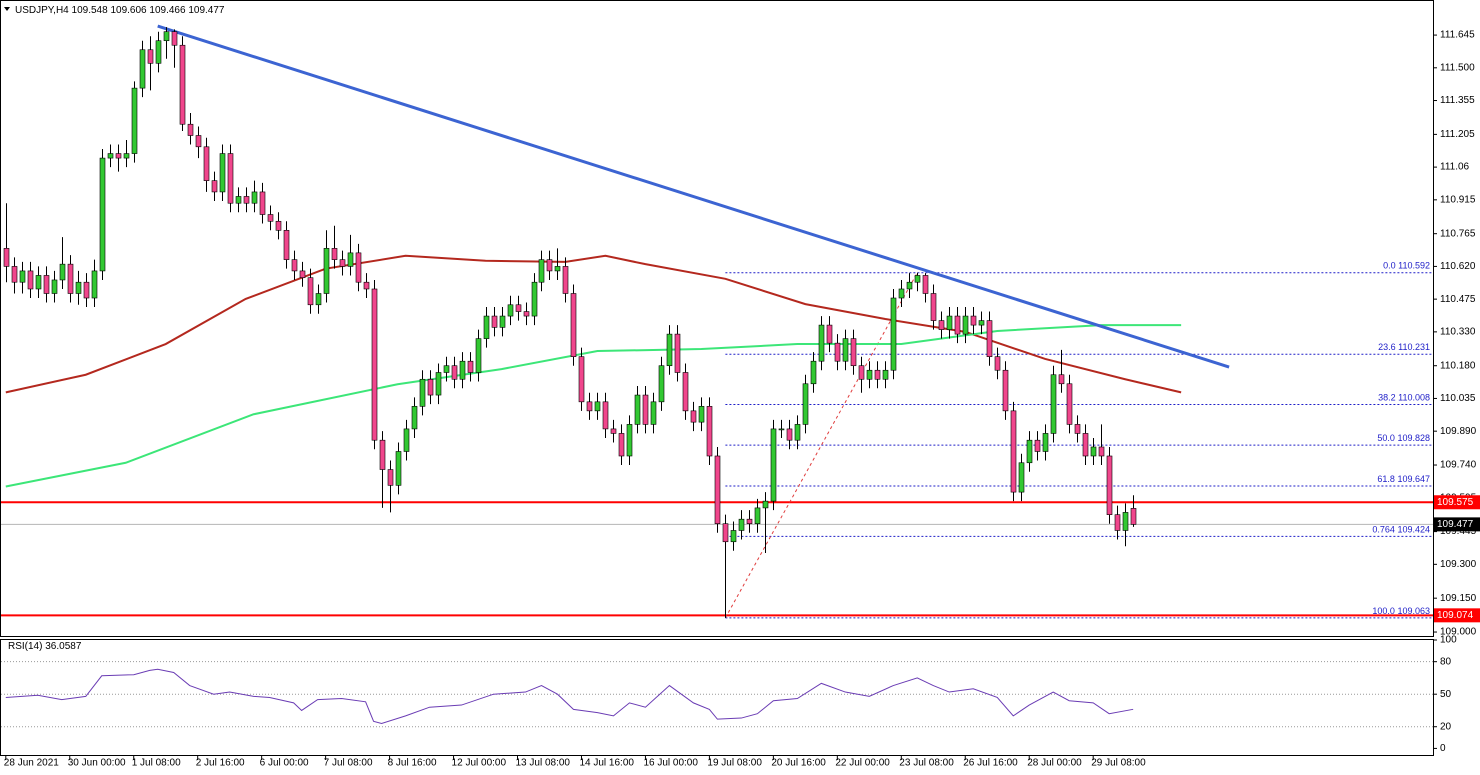  What do you see at coordinates (670, 763) in the screenshot?
I see `x-tick-label: 16 Jul 00:00` at bounding box center [670, 763].